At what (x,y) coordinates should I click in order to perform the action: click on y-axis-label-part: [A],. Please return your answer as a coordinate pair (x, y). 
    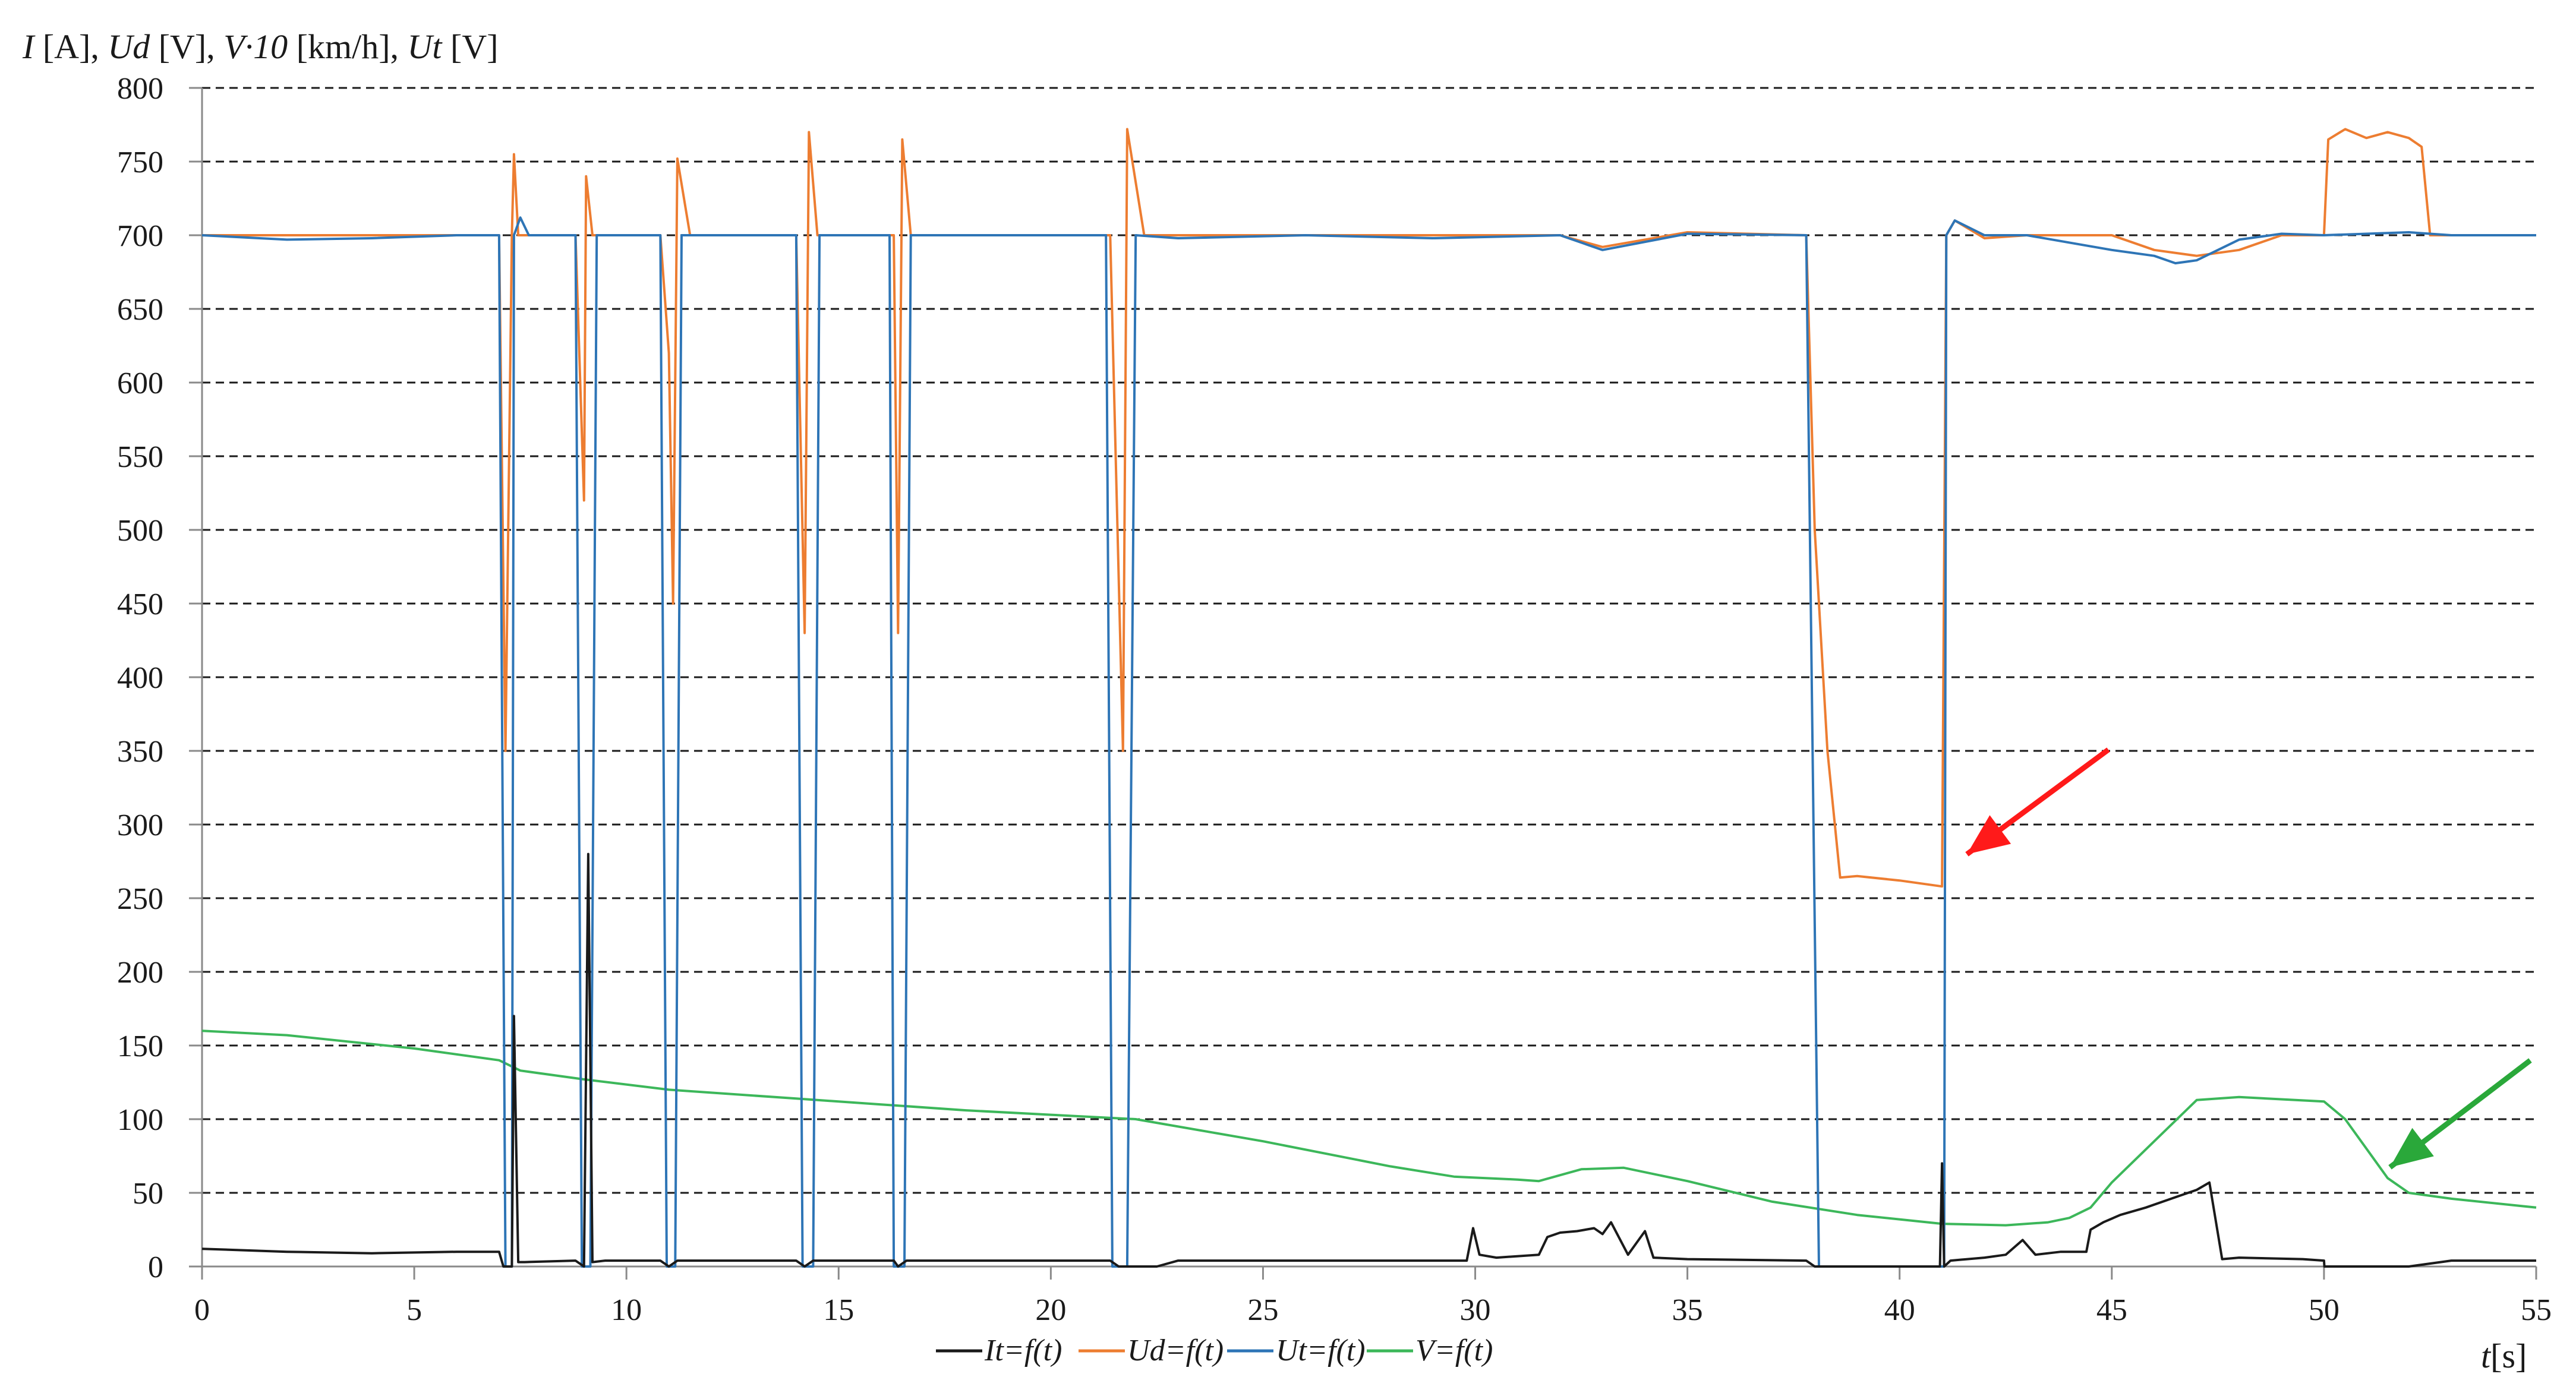
    Looking at the image, I should click on (71, 46).